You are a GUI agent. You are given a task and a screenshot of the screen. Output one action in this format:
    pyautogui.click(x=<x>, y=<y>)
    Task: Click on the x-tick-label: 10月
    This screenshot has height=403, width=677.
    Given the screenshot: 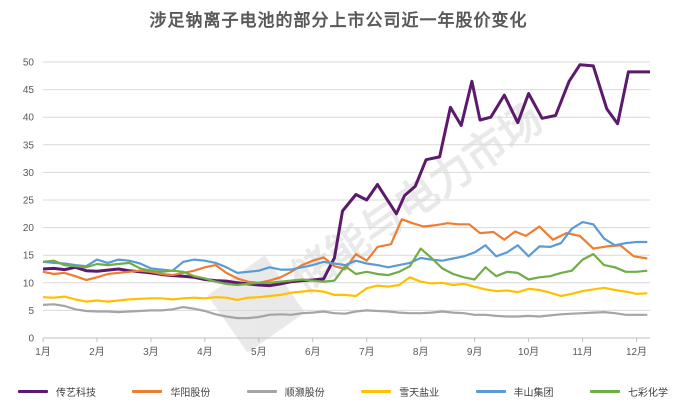 What is the action you would take?
    pyautogui.click(x=528, y=352)
    